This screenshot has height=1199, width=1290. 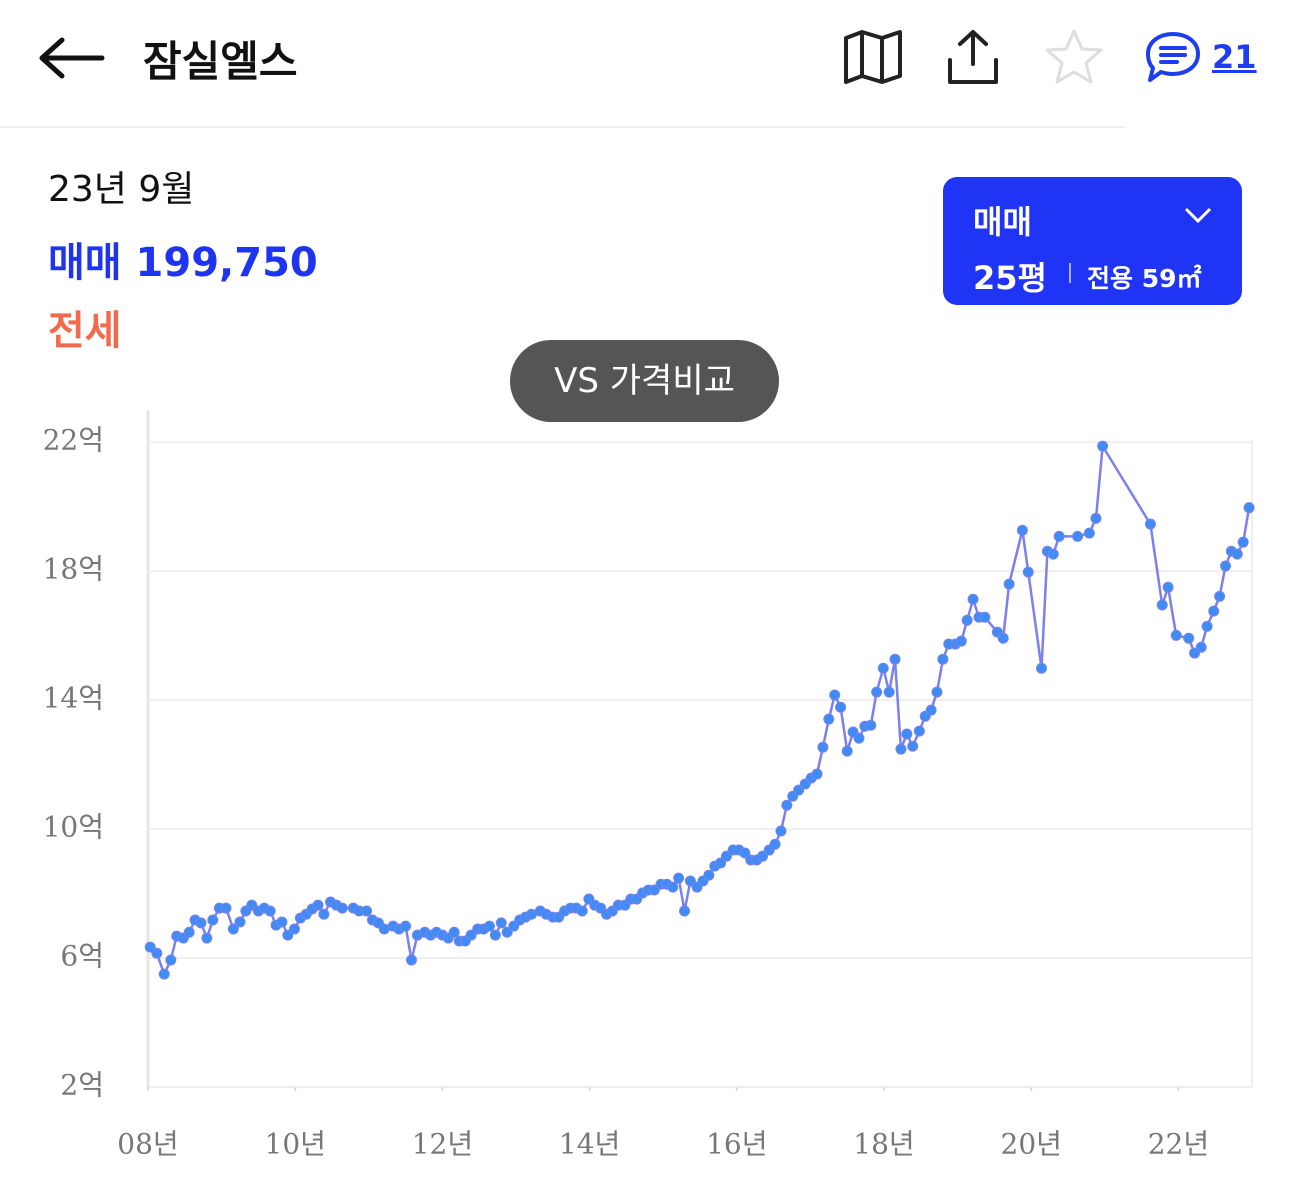 What do you see at coordinates (85, 331) in the screenshot?
I see `jeonse-label: 전세` at bounding box center [85, 331].